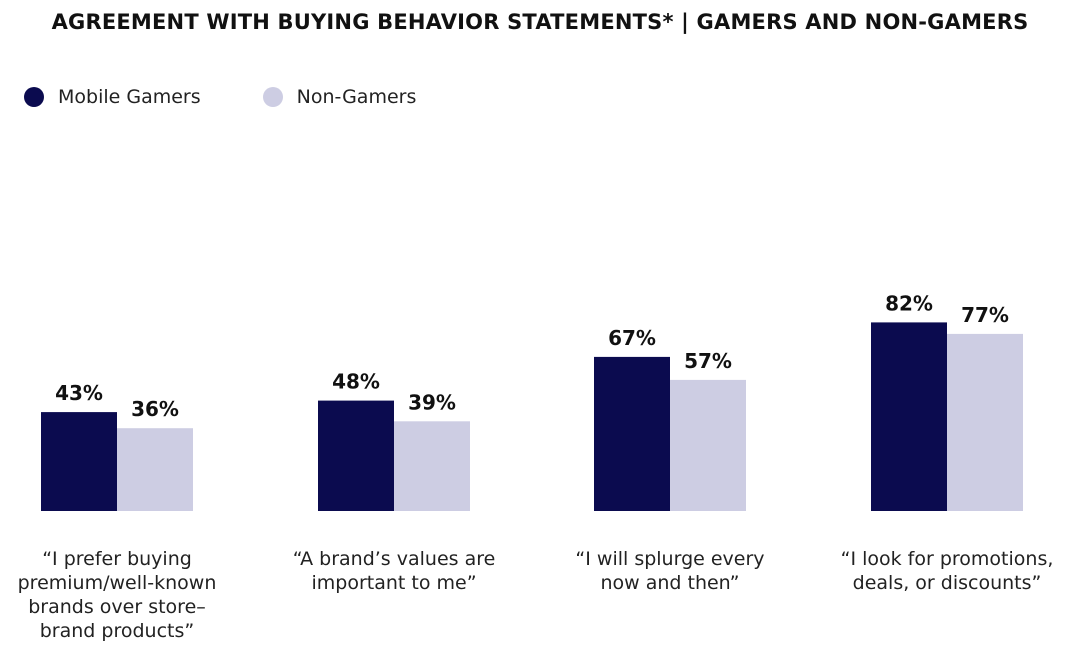 This screenshot has width=1080, height=650. I want to click on legend-label-mobile-gamers: Mobile Gamers, so click(129, 97).